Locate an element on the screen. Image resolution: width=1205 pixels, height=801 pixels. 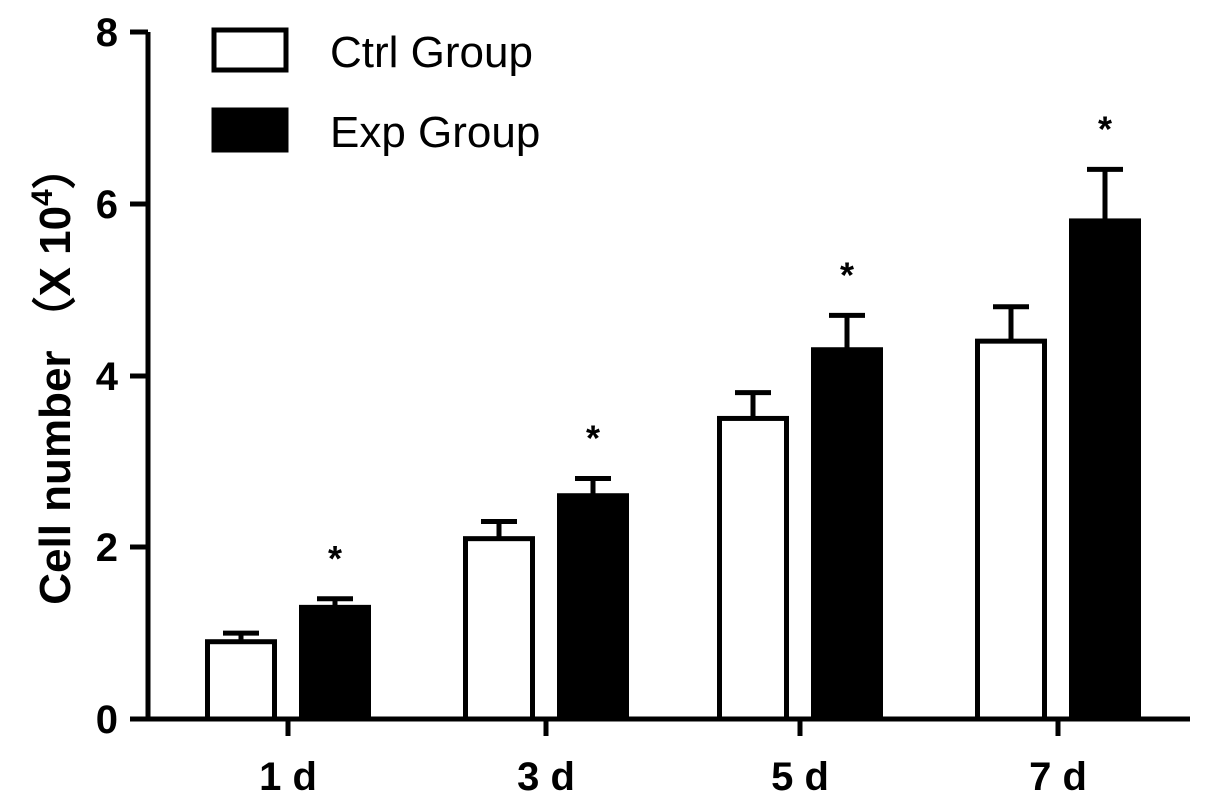
legend-swatch-ctrl is located at coordinates (250, 50).